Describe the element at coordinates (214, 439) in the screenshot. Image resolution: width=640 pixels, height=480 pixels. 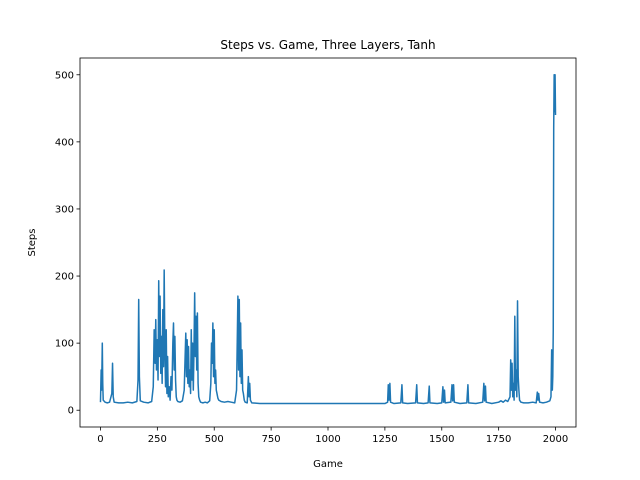
I see `x-tick-label: 500` at that location.